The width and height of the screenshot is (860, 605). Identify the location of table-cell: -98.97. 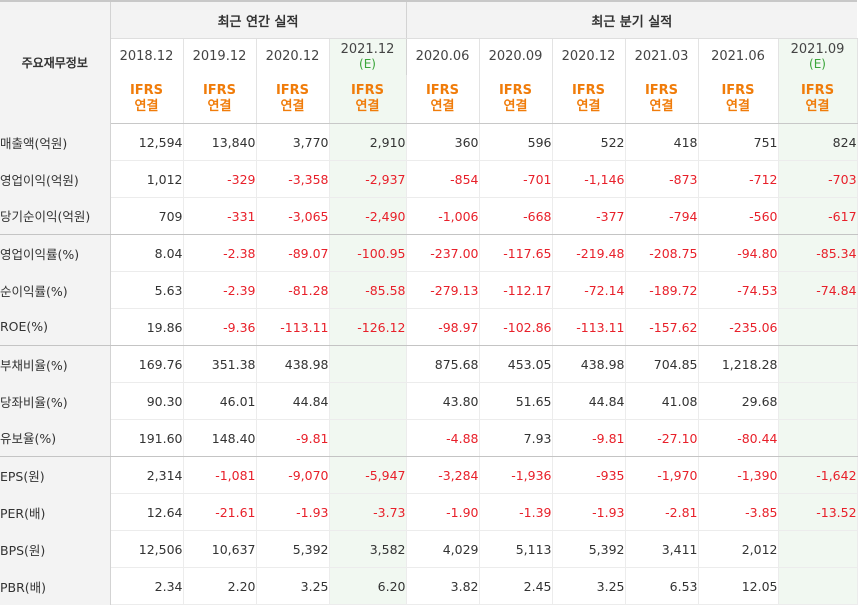
(443, 327).